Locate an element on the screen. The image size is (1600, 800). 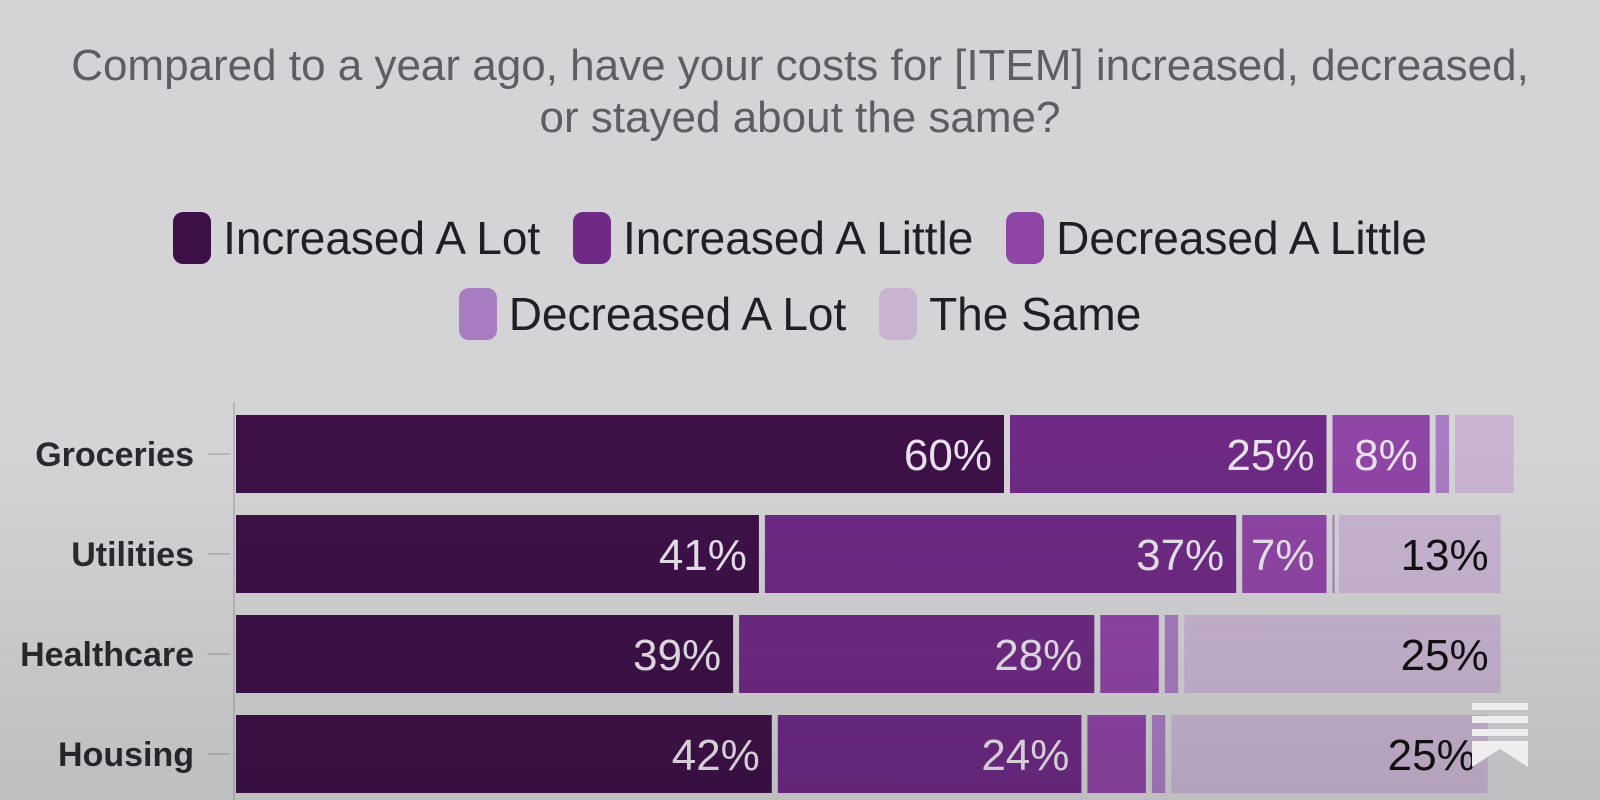
legend-item-decreased-a-lot: Decreased A Lot is located at coordinates (652, 314).